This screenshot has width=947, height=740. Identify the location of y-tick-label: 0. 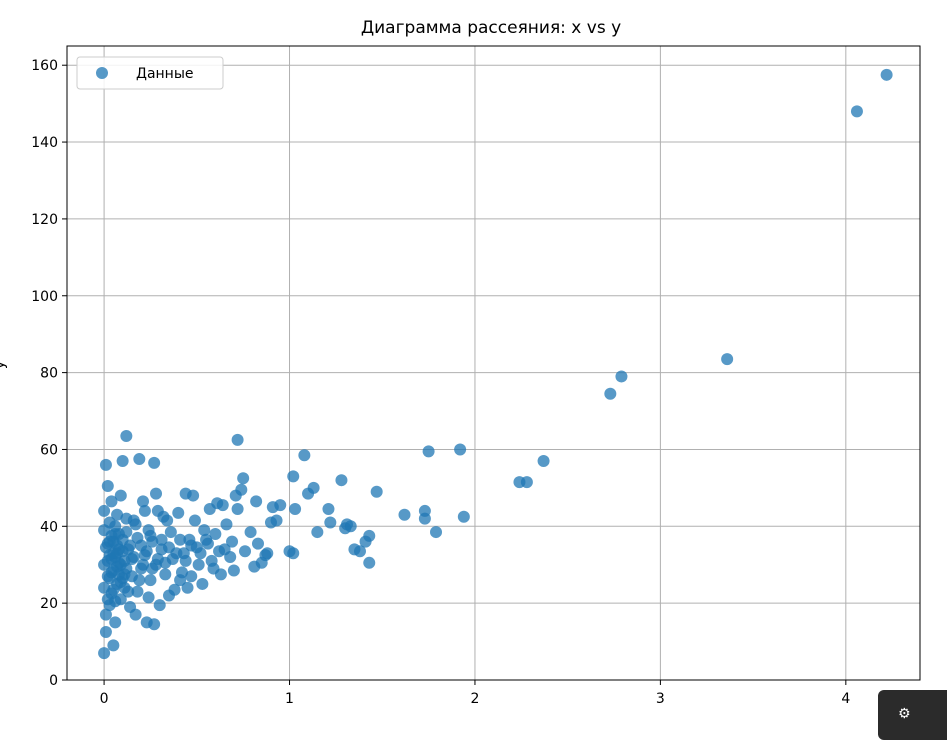
(53, 681).